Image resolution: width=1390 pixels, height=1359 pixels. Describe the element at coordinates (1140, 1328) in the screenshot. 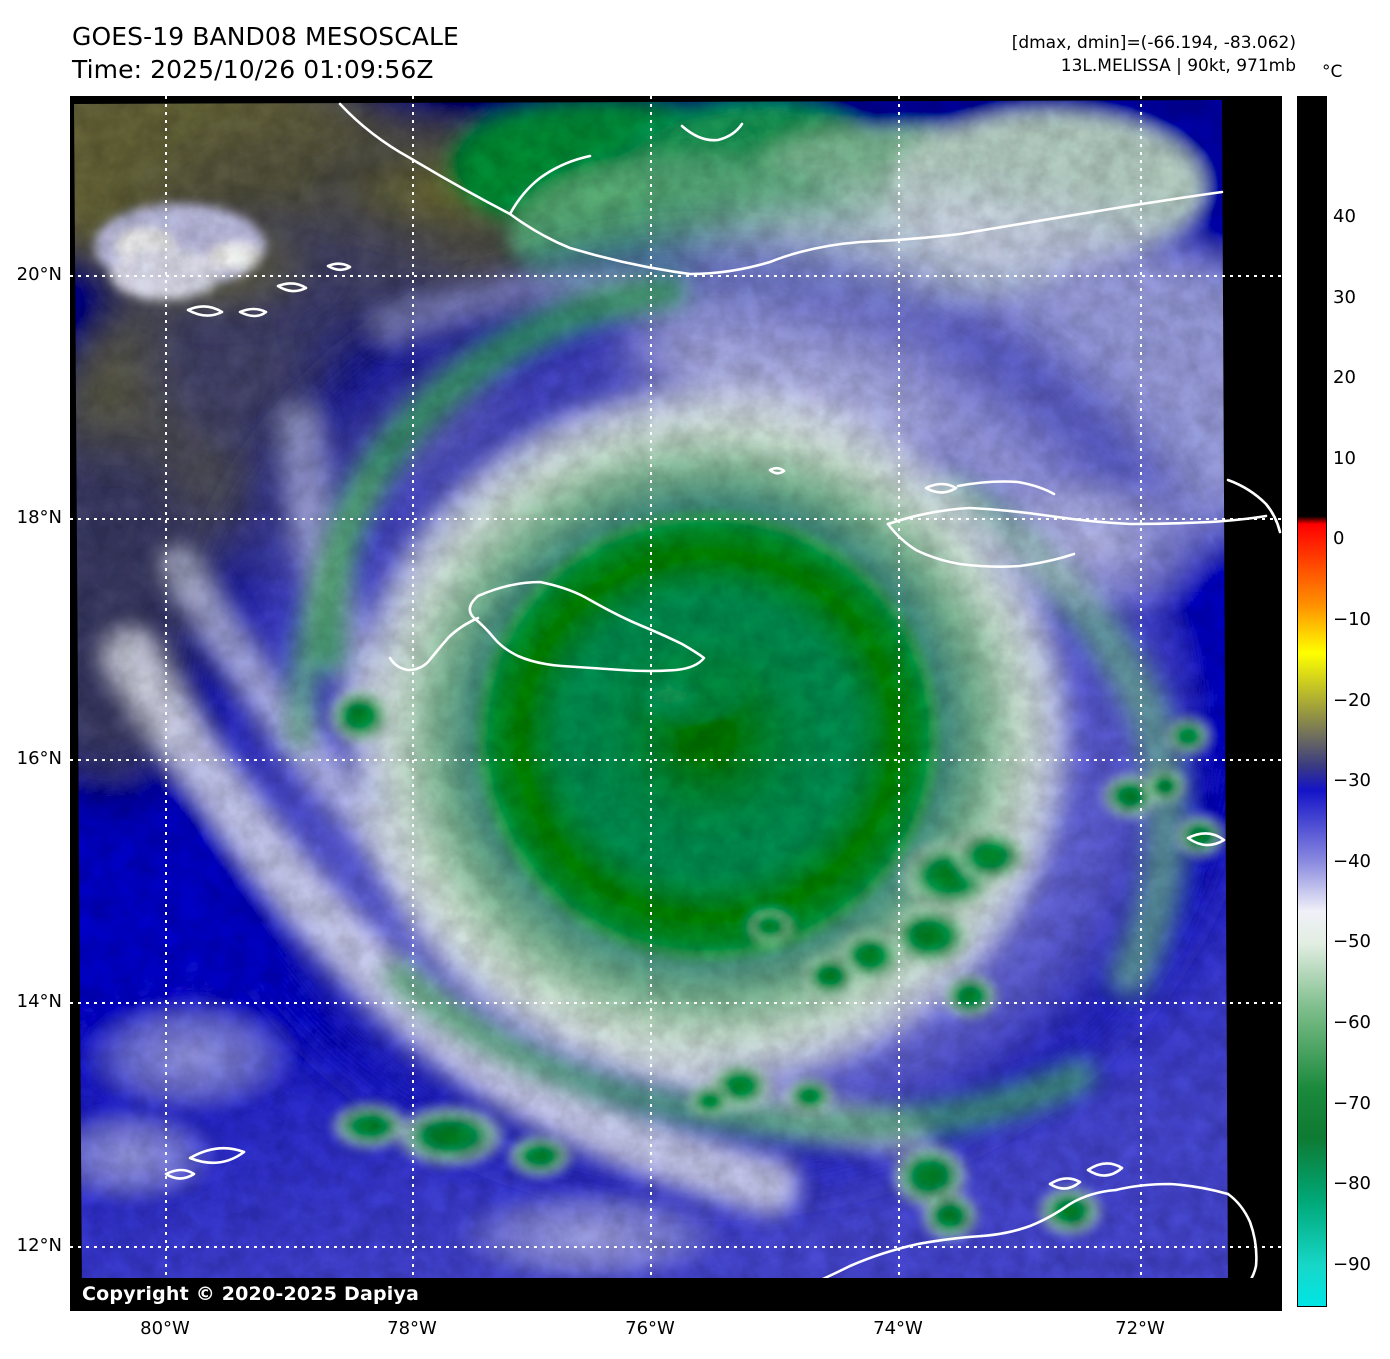

I see `xtick-label-72w: 72°W` at that location.